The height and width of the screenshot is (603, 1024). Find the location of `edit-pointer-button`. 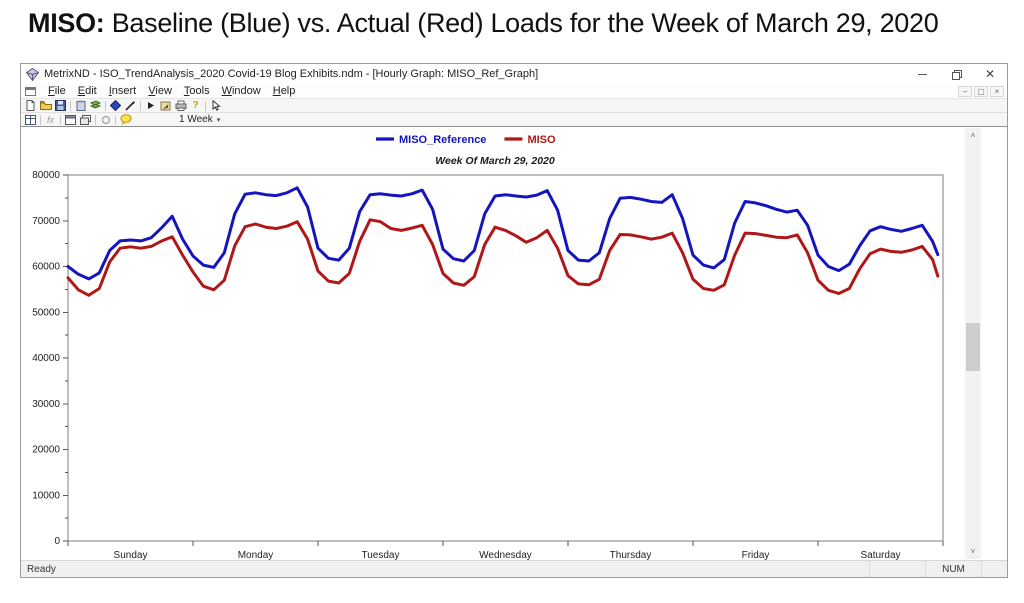

edit-pointer-button is located at coordinates (130, 106).